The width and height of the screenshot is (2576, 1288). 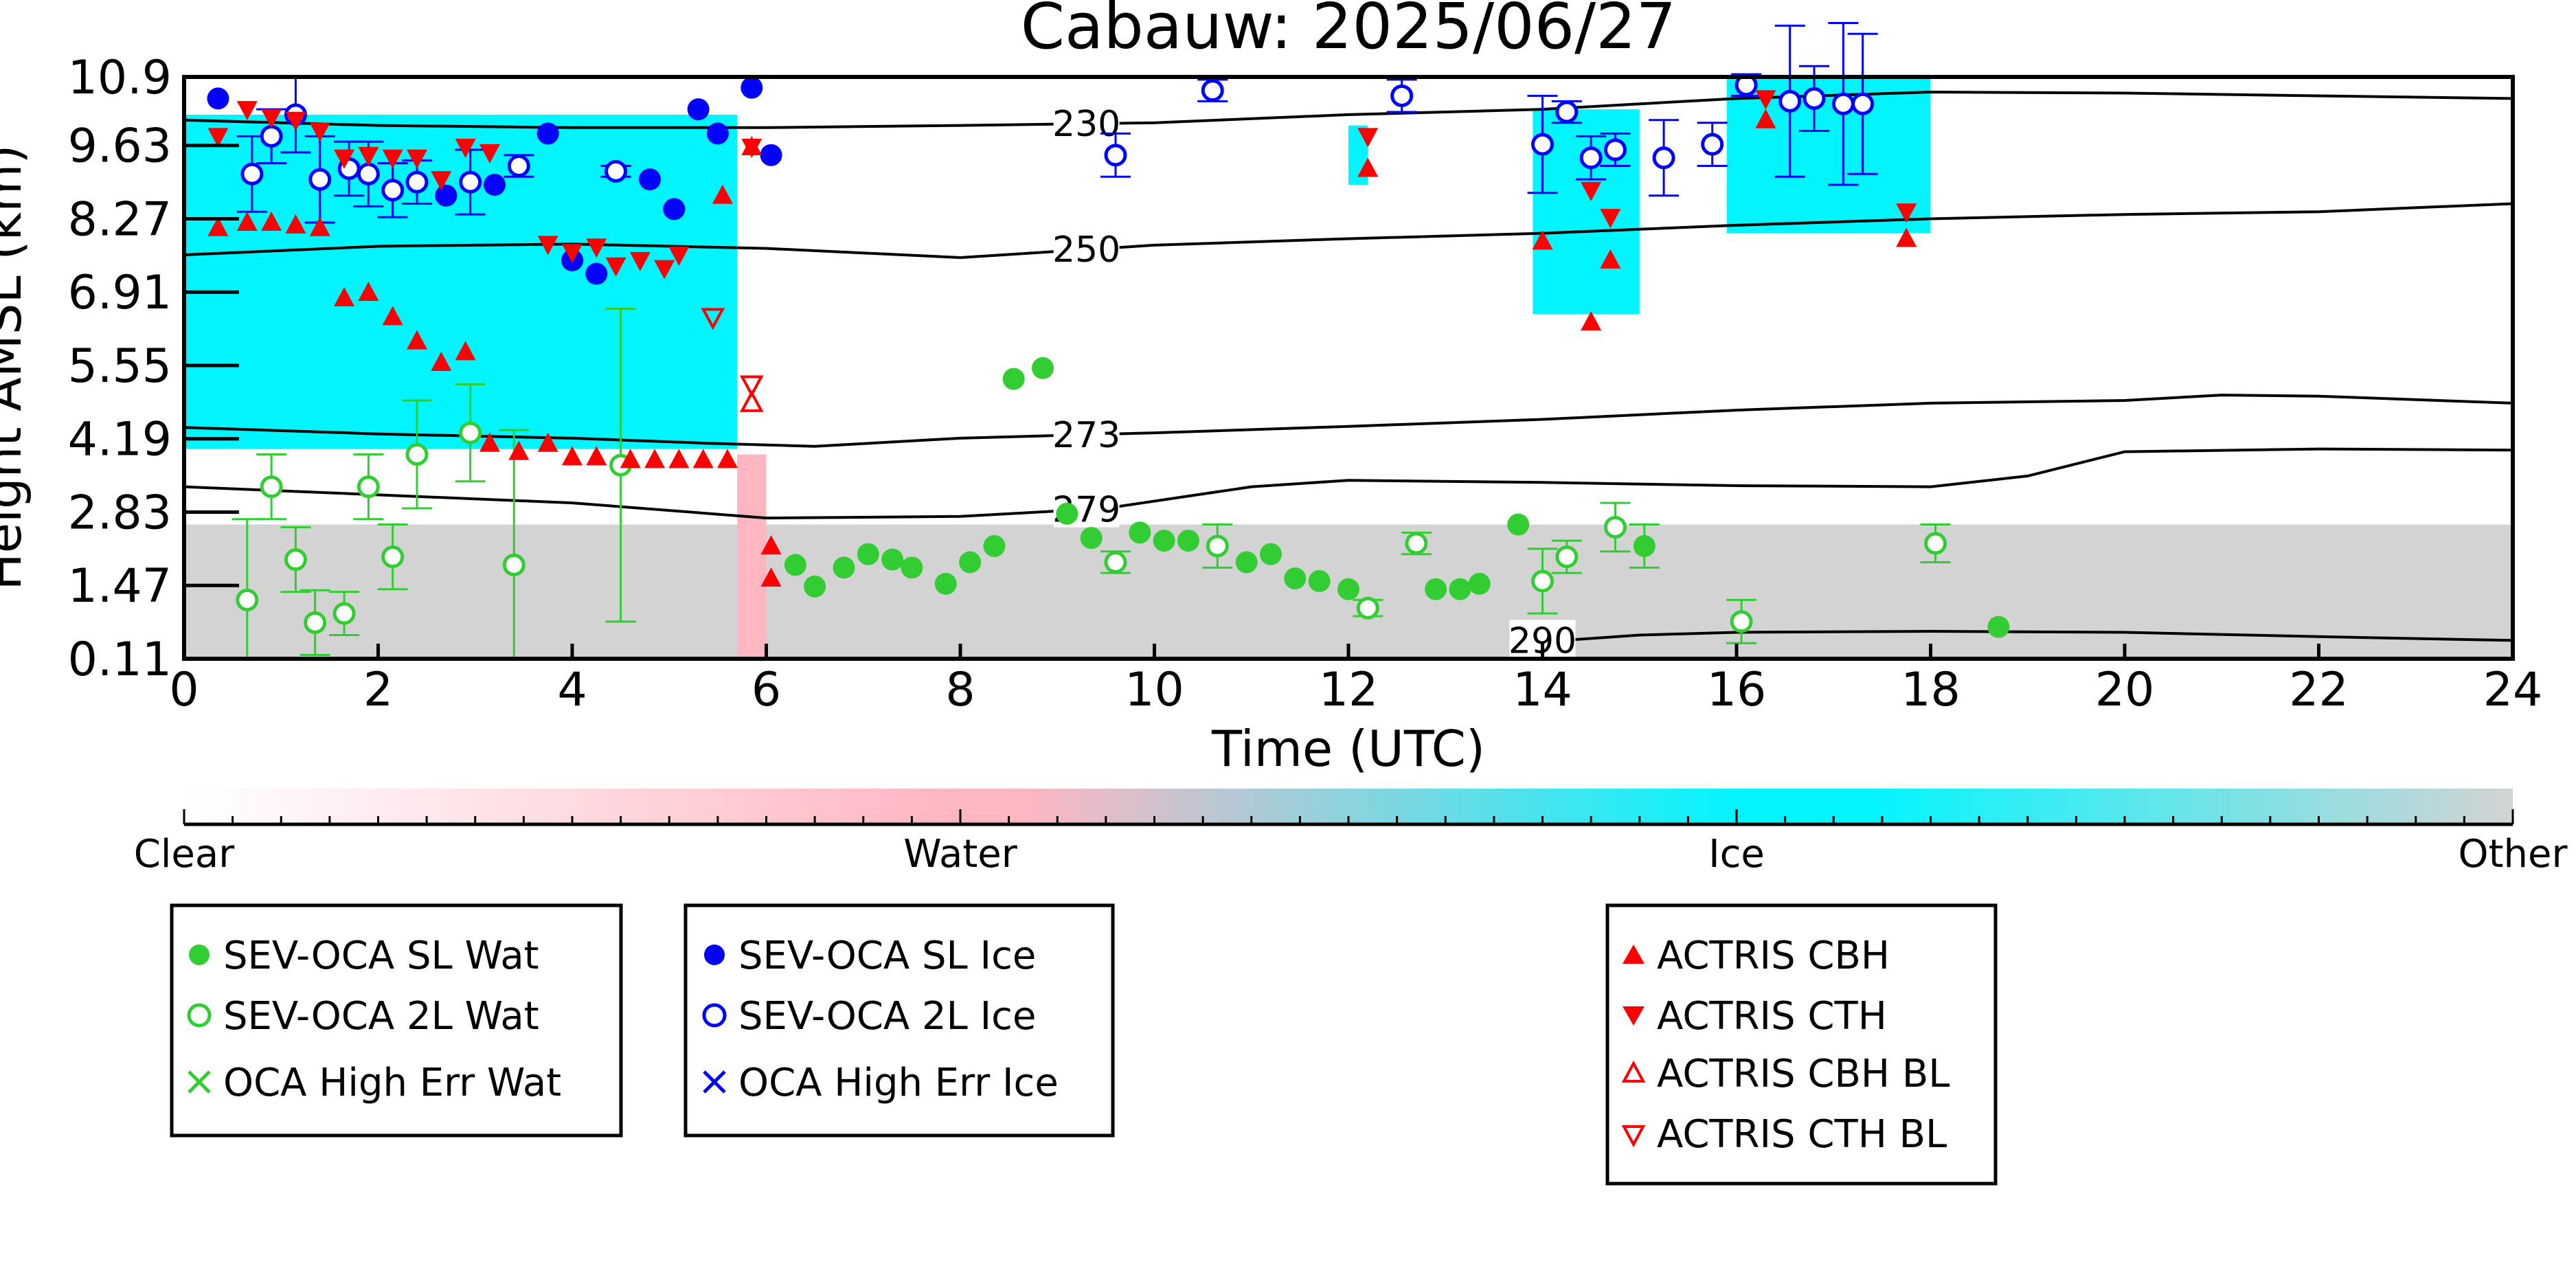 What do you see at coordinates (1062, 185) in the screenshot?
I see `series-actris-cth` at bounding box center [1062, 185].